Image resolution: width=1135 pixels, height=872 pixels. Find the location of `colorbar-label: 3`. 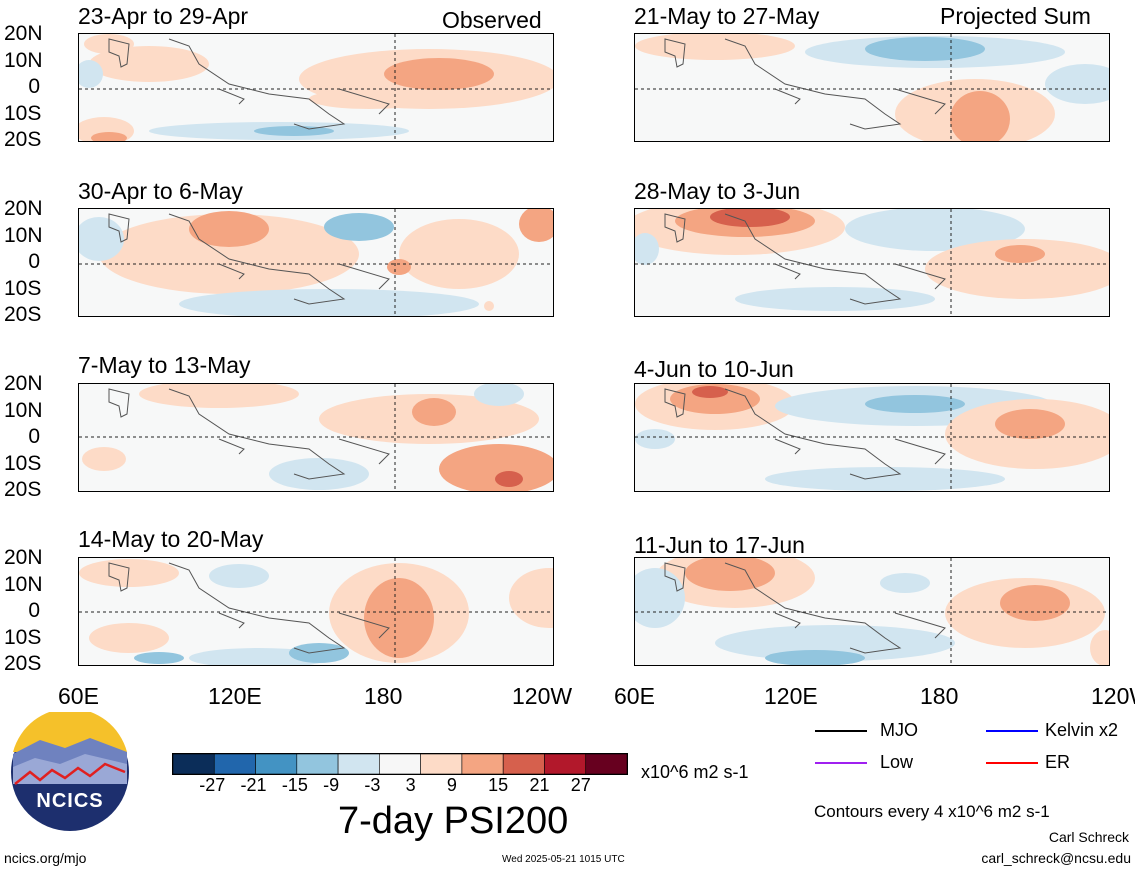

colorbar-label: 3 is located at coordinates (410, 785).